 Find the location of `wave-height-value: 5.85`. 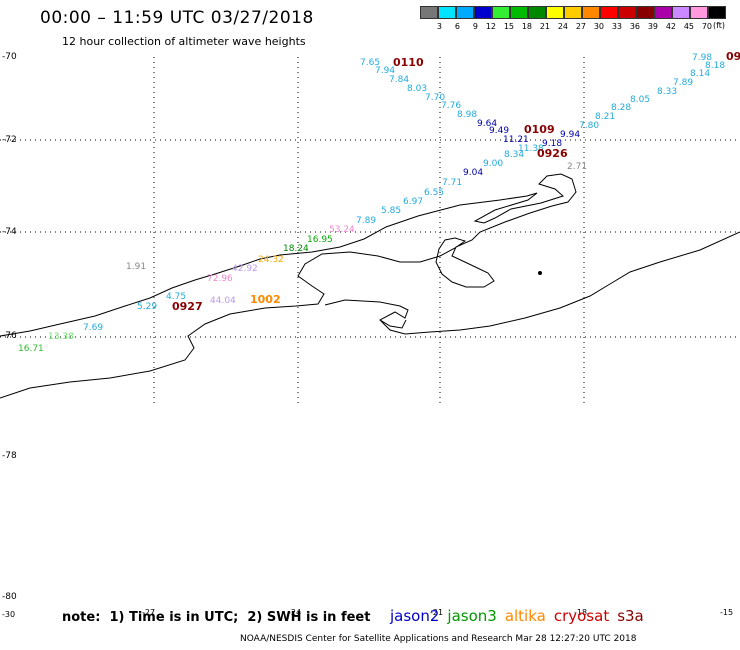

wave-height-value: 5.85 is located at coordinates (391, 211).